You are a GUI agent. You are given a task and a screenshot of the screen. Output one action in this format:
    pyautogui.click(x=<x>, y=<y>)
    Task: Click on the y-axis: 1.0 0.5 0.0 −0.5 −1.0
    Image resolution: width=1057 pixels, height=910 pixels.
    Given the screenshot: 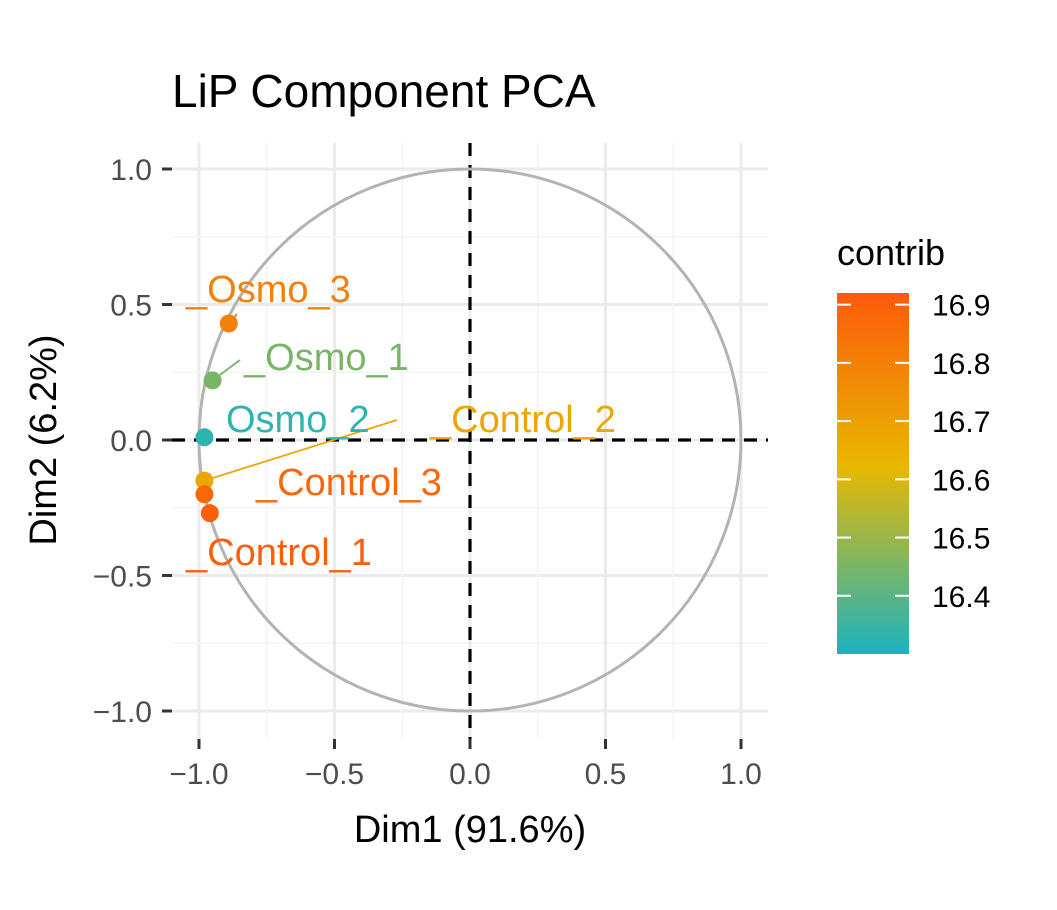 What is the action you would take?
    pyautogui.click(x=132, y=441)
    